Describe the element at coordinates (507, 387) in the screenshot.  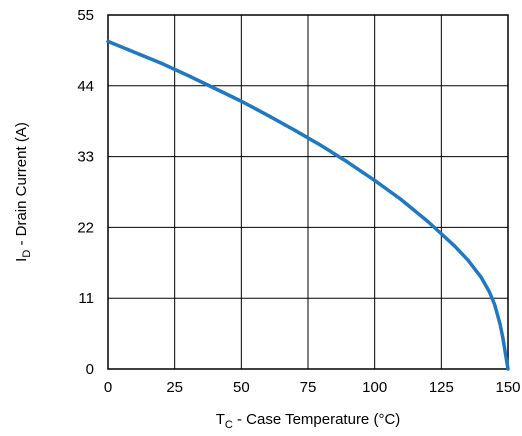
I see `x-tick-label: 150` at that location.